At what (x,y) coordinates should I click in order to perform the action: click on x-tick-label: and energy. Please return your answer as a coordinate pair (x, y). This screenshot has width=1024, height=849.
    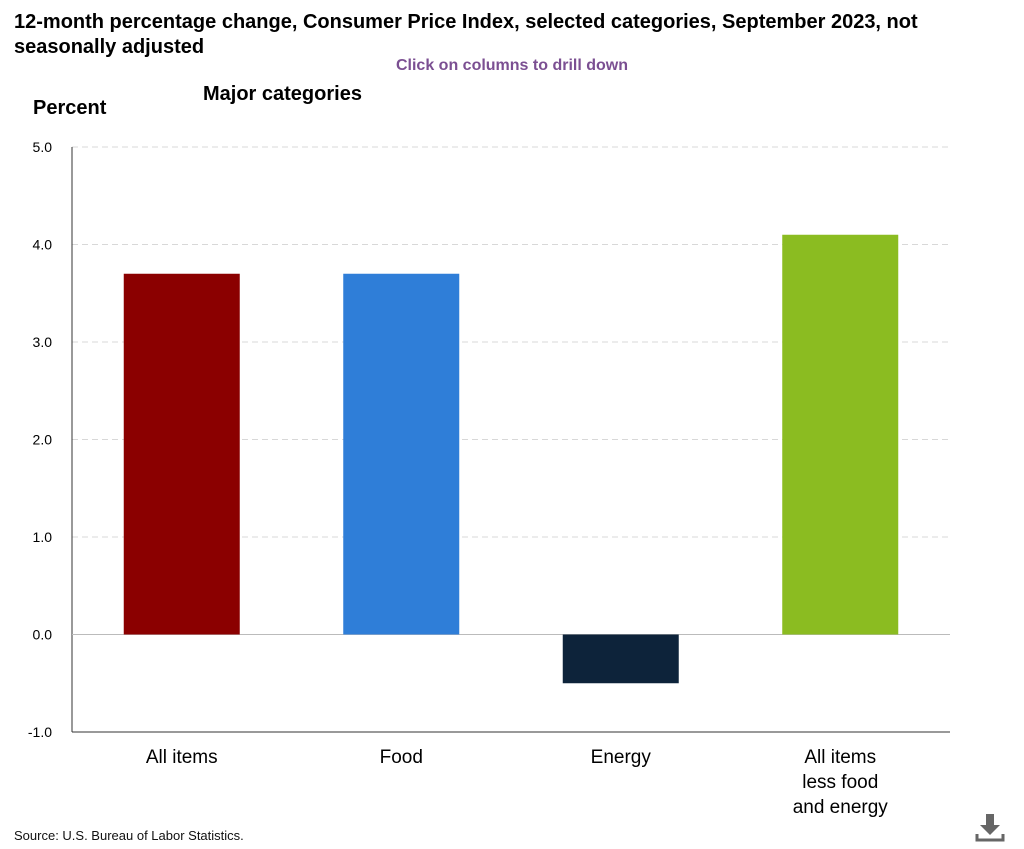
    Looking at the image, I should click on (841, 807).